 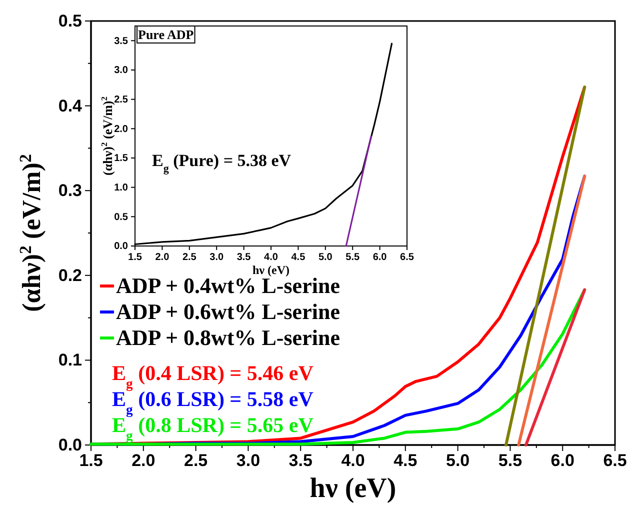 What do you see at coordinates (121, 129) in the screenshot?
I see `y-tick-label: 2.0` at bounding box center [121, 129].